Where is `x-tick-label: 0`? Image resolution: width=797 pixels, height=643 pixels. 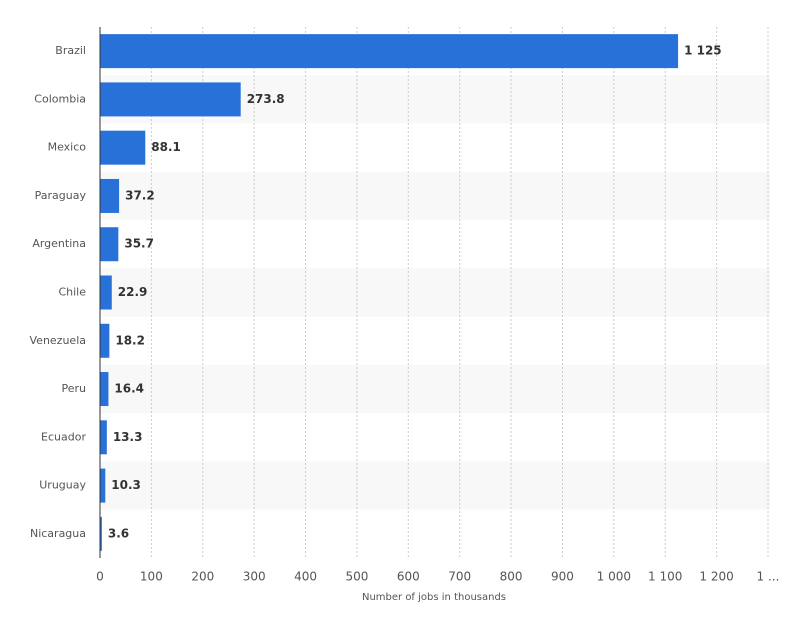
x-tick-label: 0 is located at coordinates (100, 577).